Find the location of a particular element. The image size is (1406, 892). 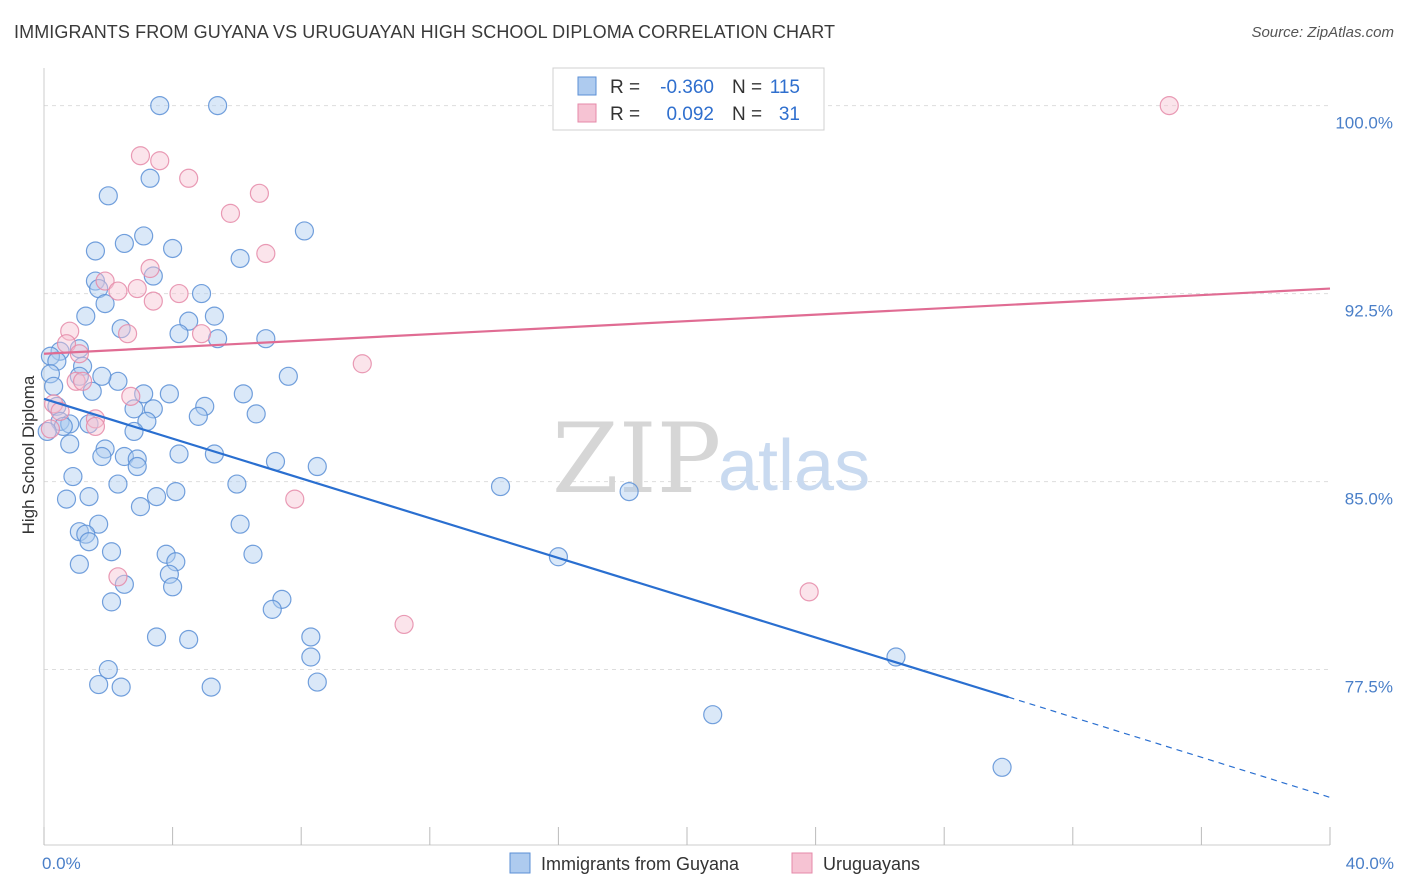

legend-n-label-uruguayans: N = is located at coordinates (747, 114).